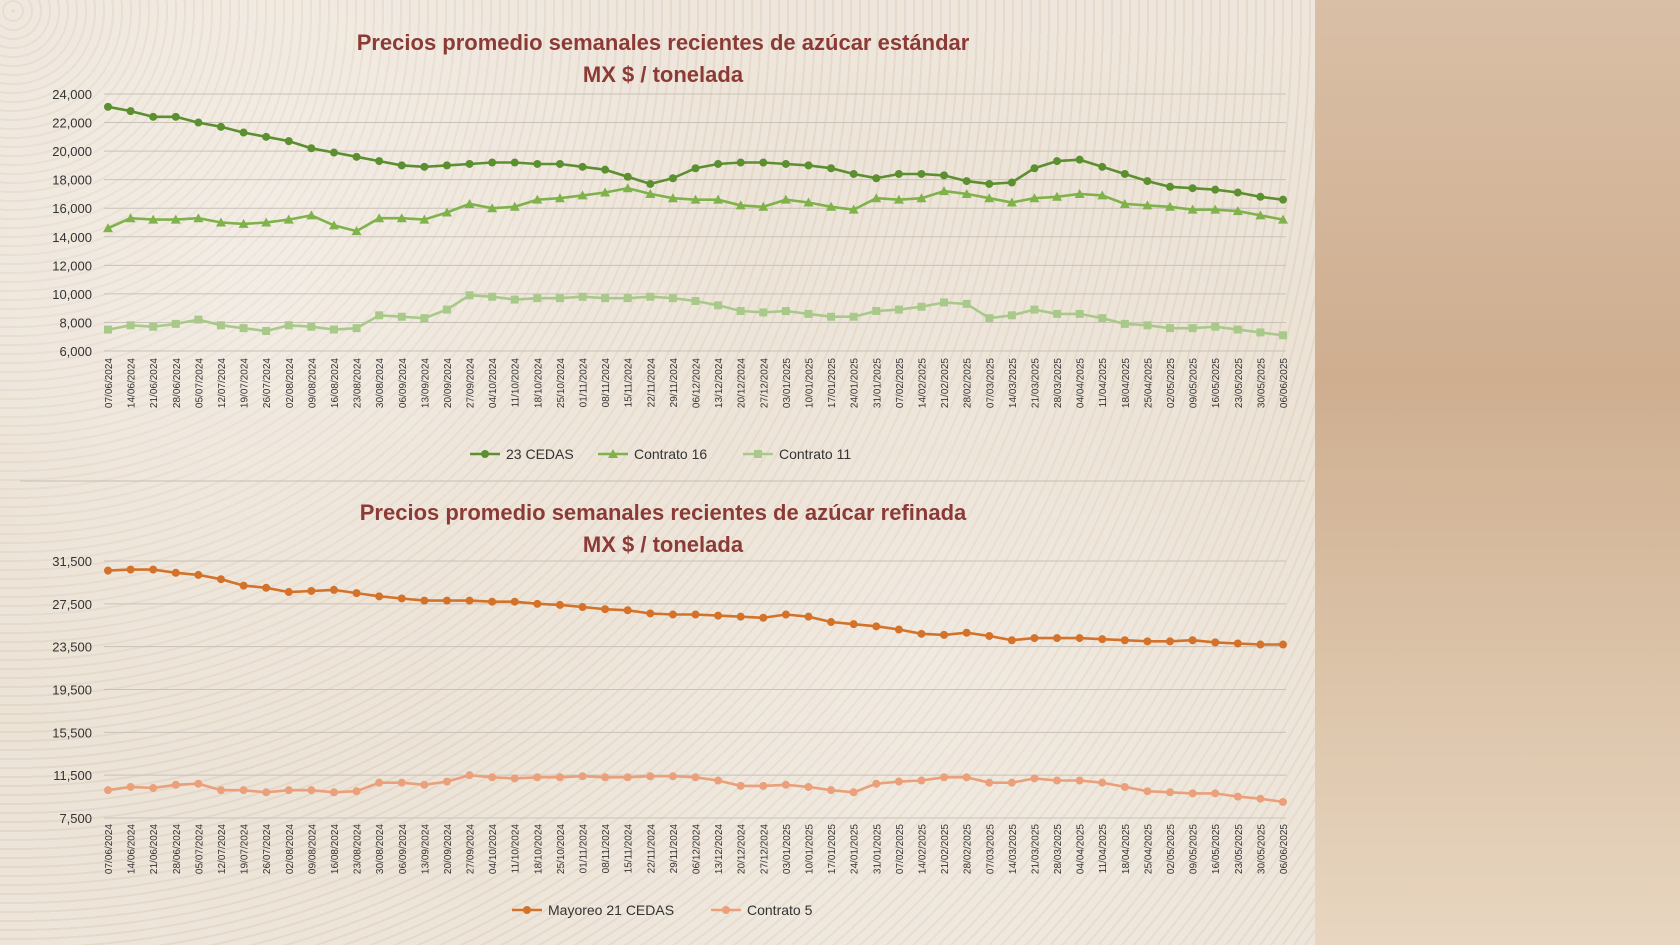  What do you see at coordinates (1148, 849) in the screenshot?
I see `x-tick-label: 25/04/2025` at bounding box center [1148, 849].